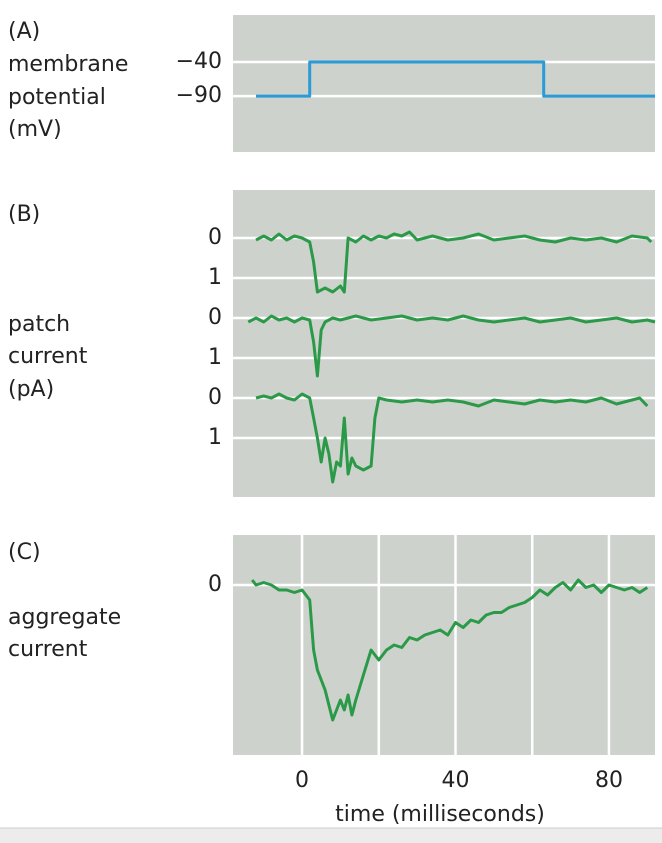 Image resolution: width=662 pixels, height=843 pixels. What do you see at coordinates (199, 95) in the screenshot?
I see `y-tick-label: −90` at bounding box center [199, 95].